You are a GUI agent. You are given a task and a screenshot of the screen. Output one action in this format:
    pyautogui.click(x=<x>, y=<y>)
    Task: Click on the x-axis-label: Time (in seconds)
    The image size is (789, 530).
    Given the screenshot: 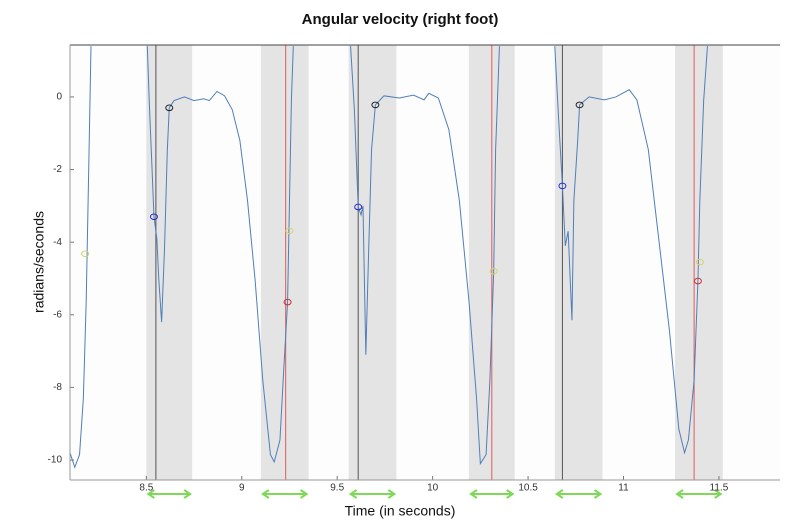 What is the action you would take?
    pyautogui.click(x=400, y=511)
    